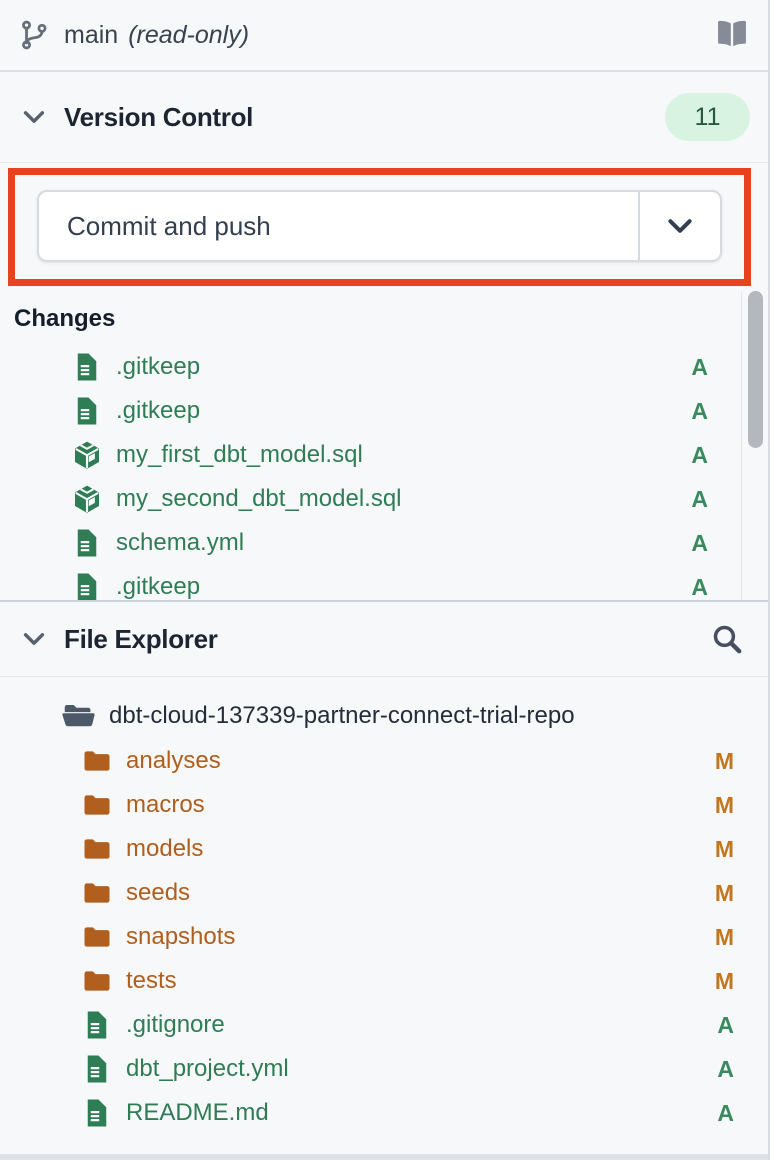 This screenshot has height=1160, width=770. What do you see at coordinates (151, 980) in the screenshot?
I see `file-name: tests` at bounding box center [151, 980].